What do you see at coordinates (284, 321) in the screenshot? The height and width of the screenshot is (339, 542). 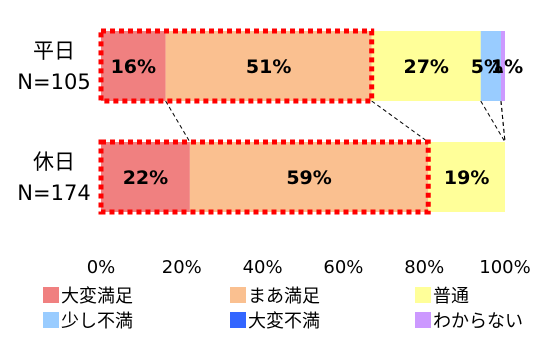 I see `legend-label: 大変不満` at bounding box center [284, 321].